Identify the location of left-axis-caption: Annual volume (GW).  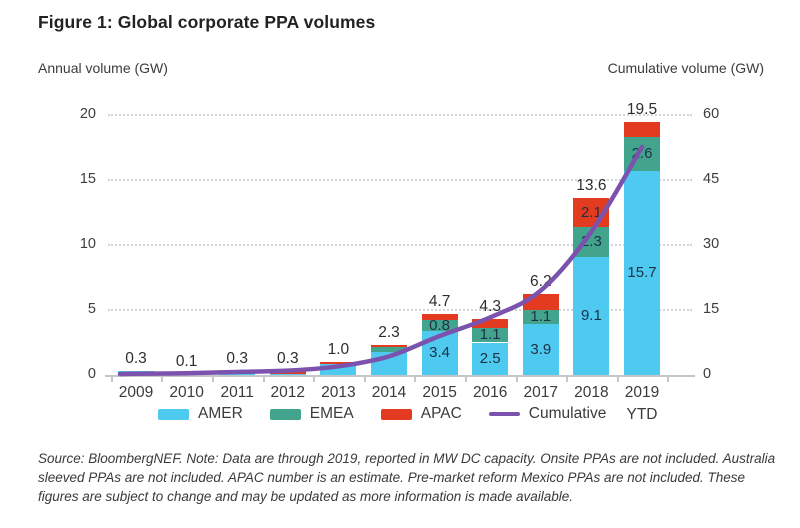
(103, 68).